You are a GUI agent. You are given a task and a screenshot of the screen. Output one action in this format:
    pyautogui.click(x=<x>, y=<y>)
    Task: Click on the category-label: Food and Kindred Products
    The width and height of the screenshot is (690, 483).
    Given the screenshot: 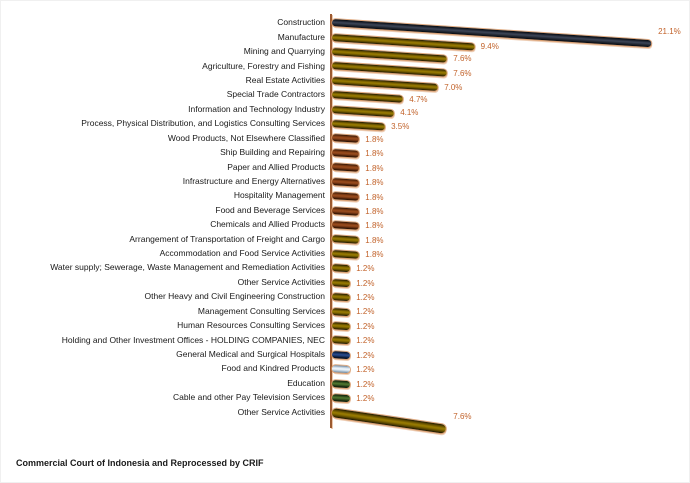 What is the action you would take?
    pyautogui.click(x=273, y=368)
    